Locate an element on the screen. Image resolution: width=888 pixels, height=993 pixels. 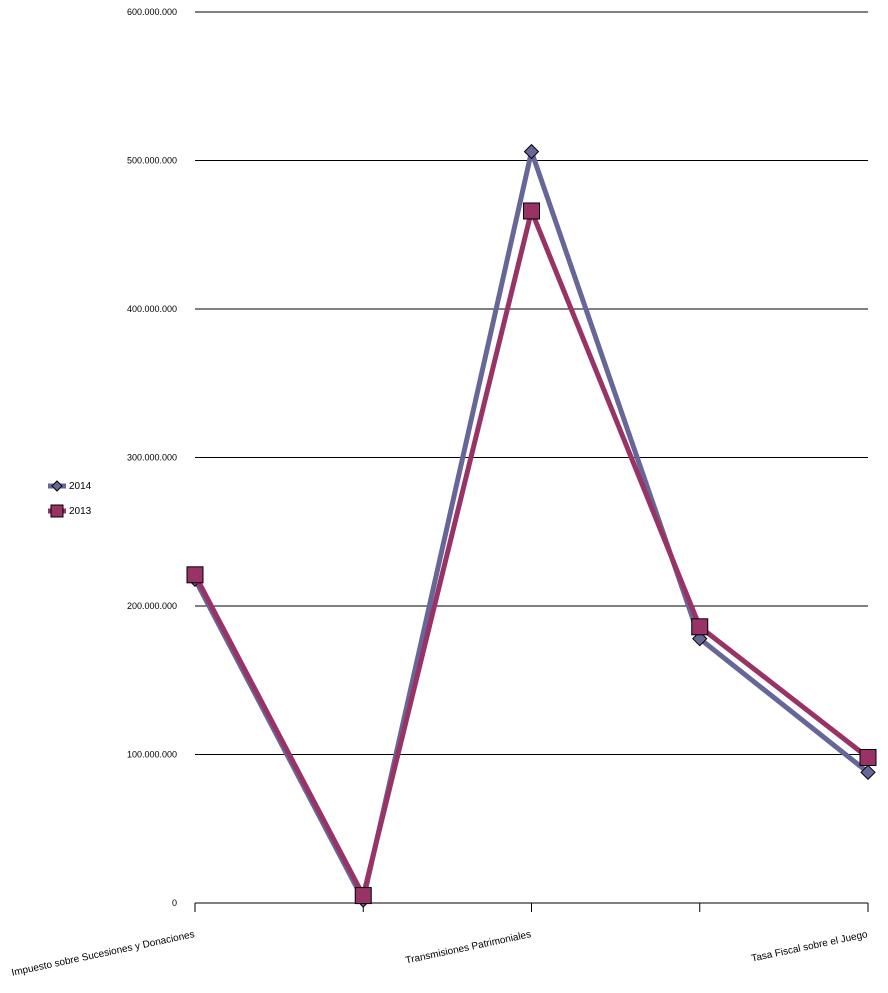
x-category-label: Transmisiones Patrimoniales is located at coordinates (469, 947).